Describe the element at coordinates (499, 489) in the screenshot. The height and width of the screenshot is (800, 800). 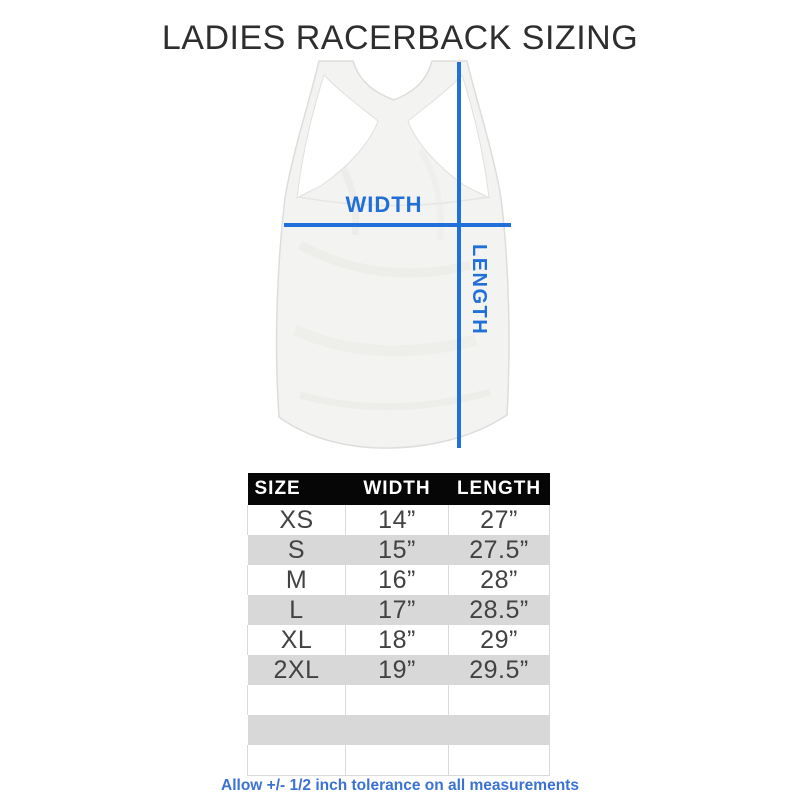
I see `column-header-length: LENGTH` at that location.